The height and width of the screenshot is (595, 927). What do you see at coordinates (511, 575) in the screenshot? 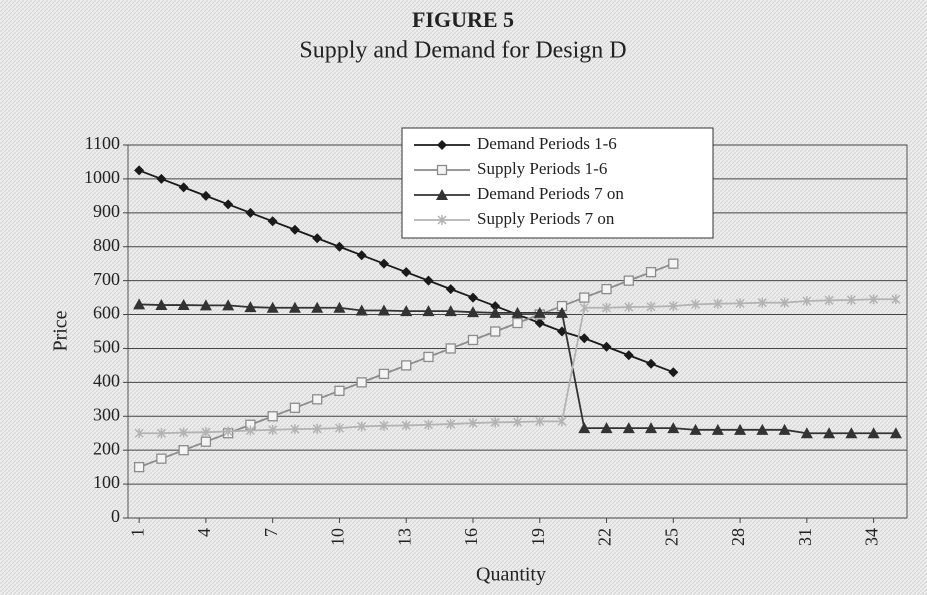
I see `x-axis-label: Quantity` at bounding box center [511, 575].